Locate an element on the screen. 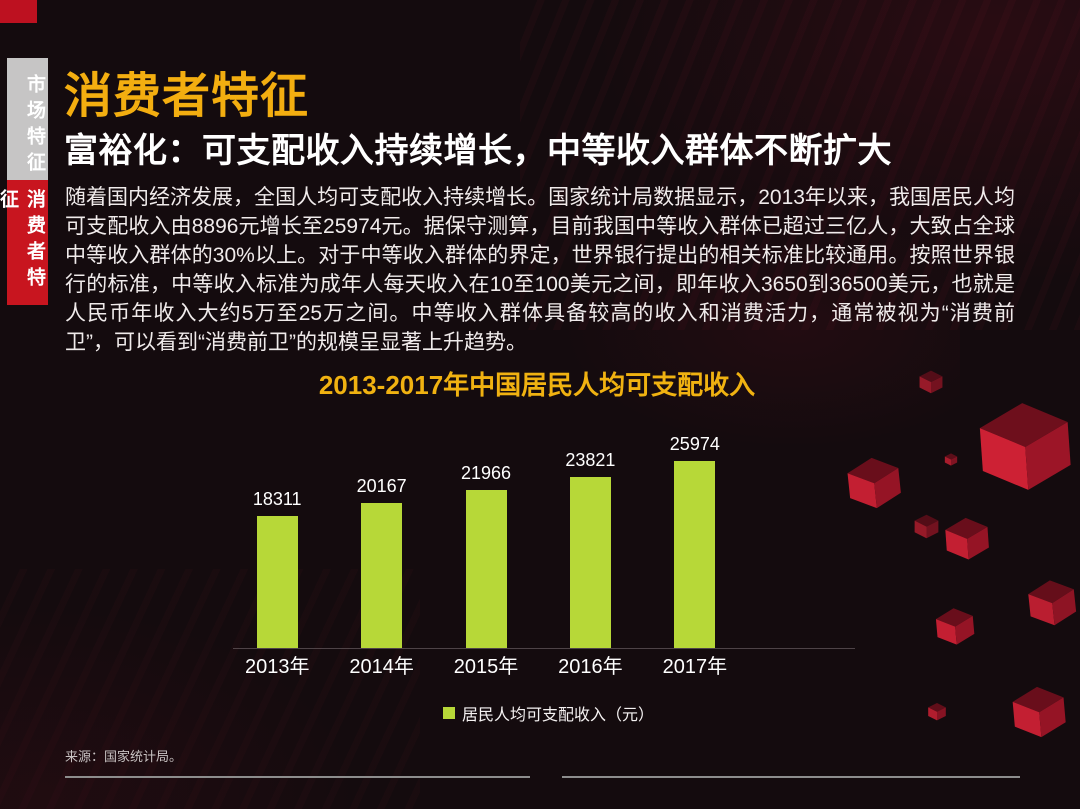 This screenshot has width=1080, height=809. x-axis-label: 2016年 is located at coordinates (590, 666).